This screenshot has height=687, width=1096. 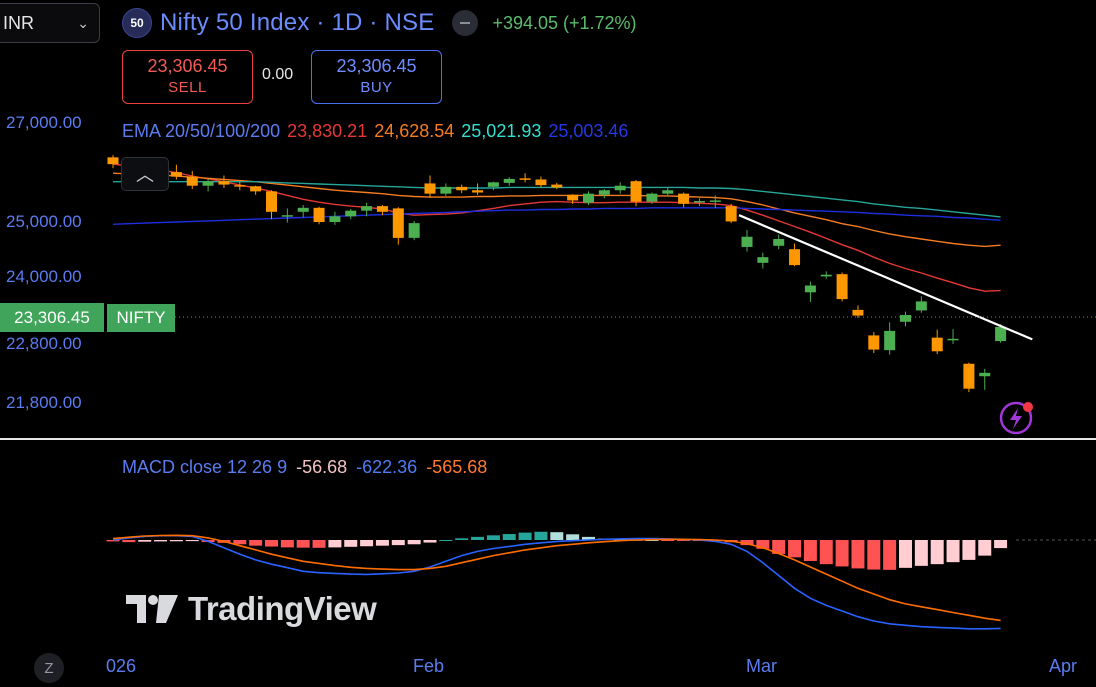 I want to click on time-tick-label: Mar, so click(x=761, y=666).